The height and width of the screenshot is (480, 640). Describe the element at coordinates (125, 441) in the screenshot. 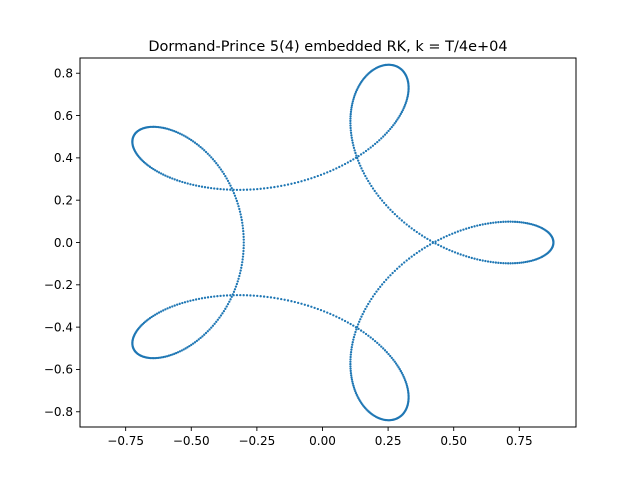

I see `x-tick-label: −0.75` at that location.